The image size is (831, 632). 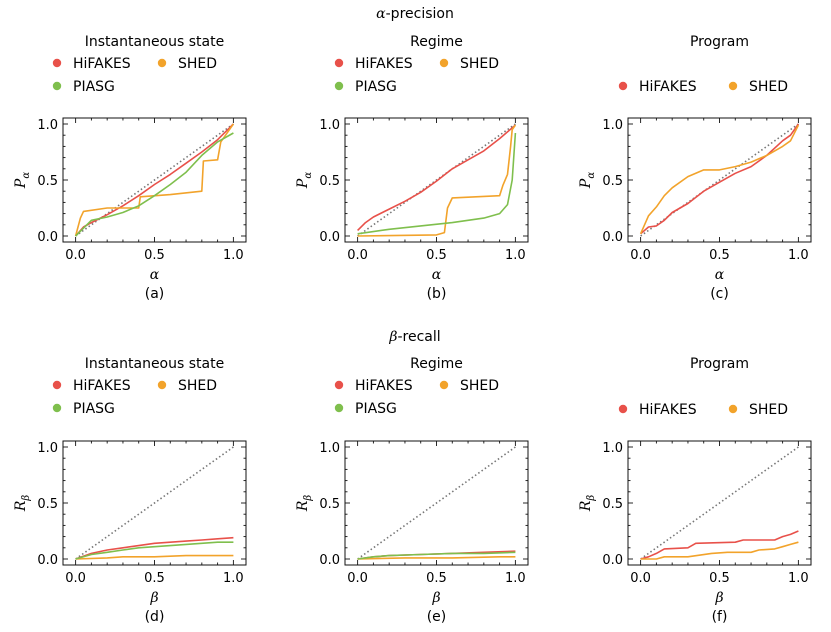 What do you see at coordinates (154, 364) in the screenshot?
I see `chart-title: Instantaneous state` at bounding box center [154, 364].